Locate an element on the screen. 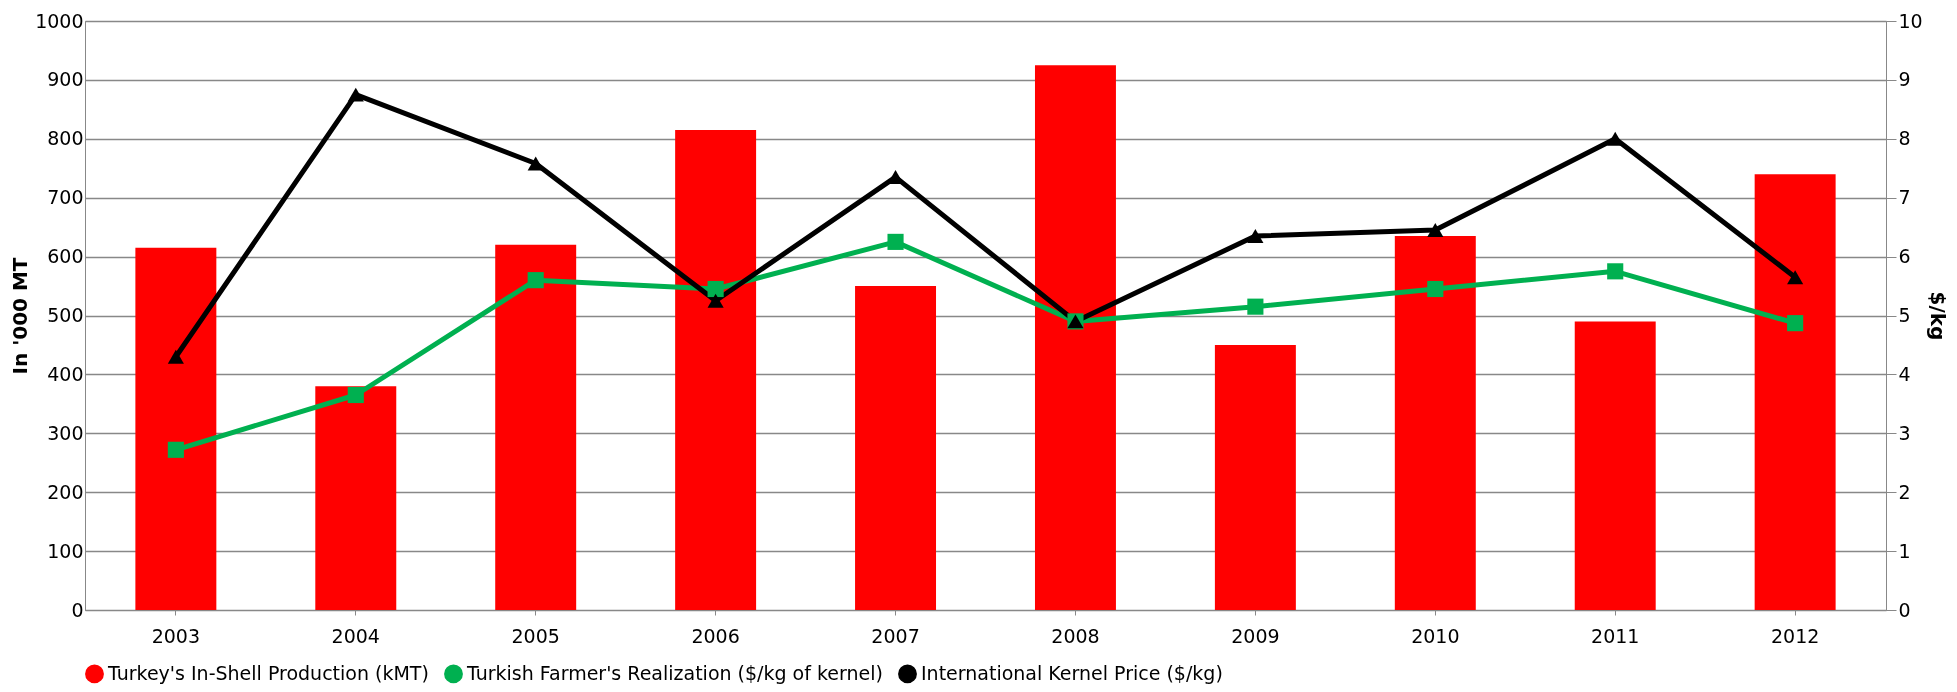 This screenshot has width=1957, height=692. y-tick-label: 400 is located at coordinates (65, 373).